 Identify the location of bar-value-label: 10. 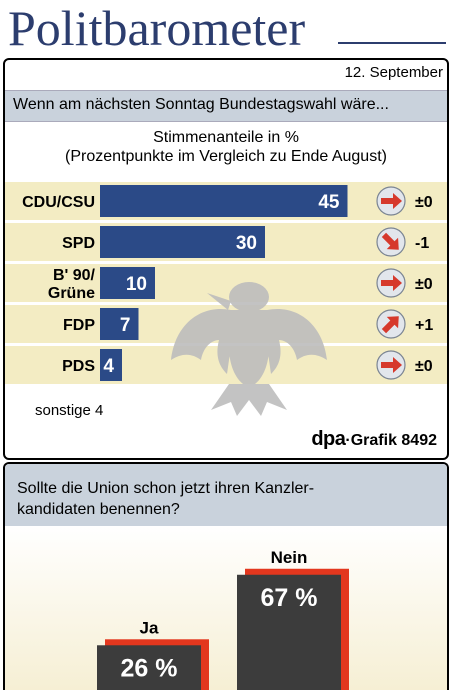
(136, 284).